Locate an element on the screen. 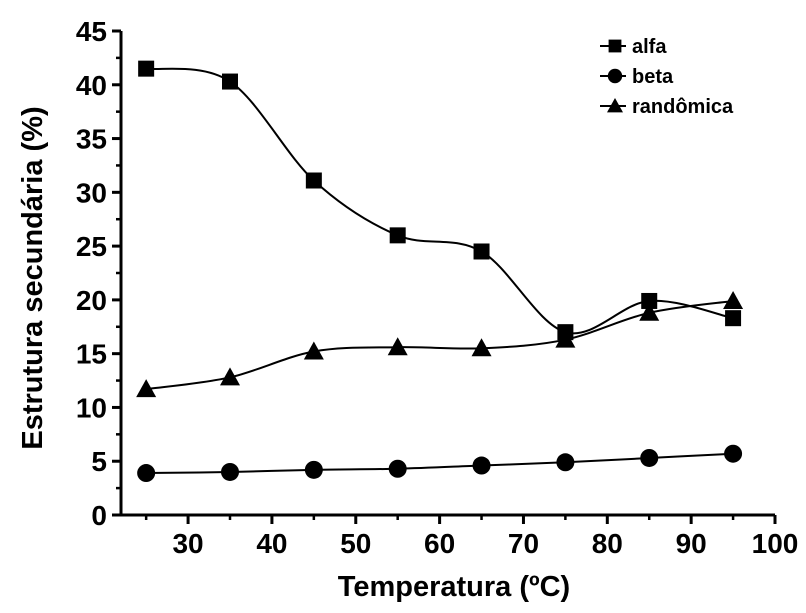 The width and height of the screenshot is (806, 613). y-tick-label: 25 is located at coordinates (91, 246).